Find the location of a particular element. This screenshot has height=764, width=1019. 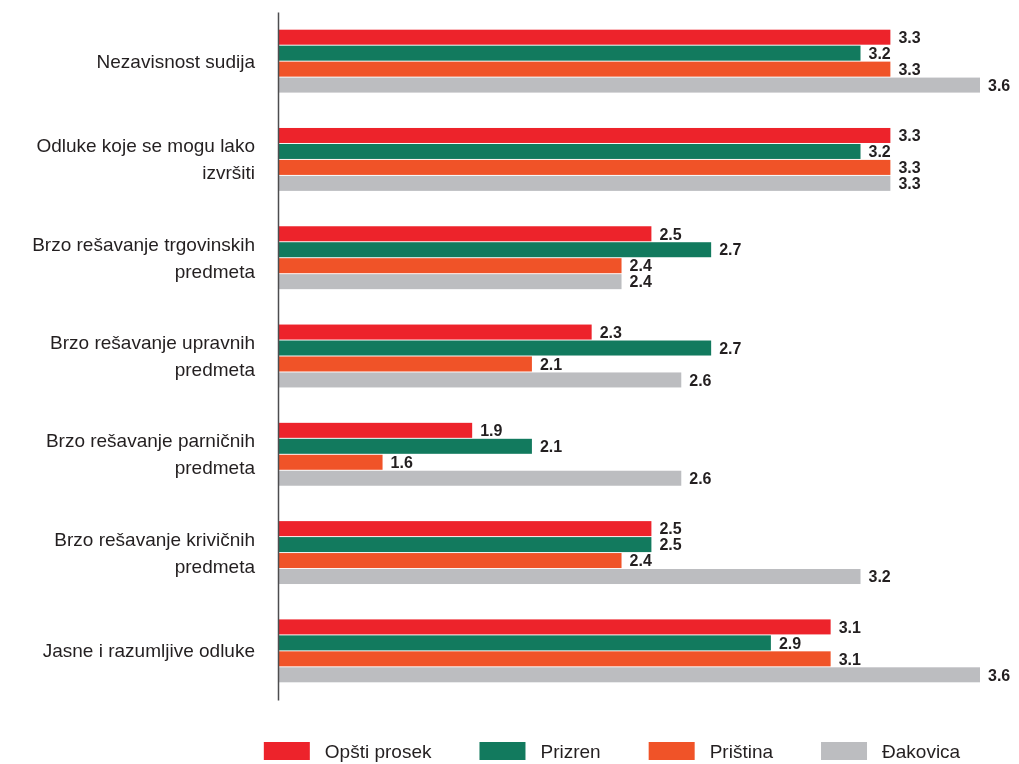

y-tick-label: Brzo rešavanje upravnih predmeta is located at coordinates (153, 356).